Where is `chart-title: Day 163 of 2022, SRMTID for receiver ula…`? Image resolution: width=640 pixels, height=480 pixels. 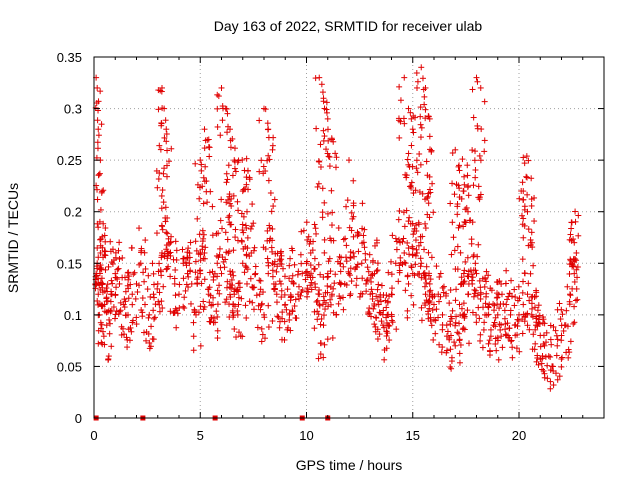 chart-title: Day 163 of 2022, SRMTID for receiver ula… is located at coordinates (348, 26).